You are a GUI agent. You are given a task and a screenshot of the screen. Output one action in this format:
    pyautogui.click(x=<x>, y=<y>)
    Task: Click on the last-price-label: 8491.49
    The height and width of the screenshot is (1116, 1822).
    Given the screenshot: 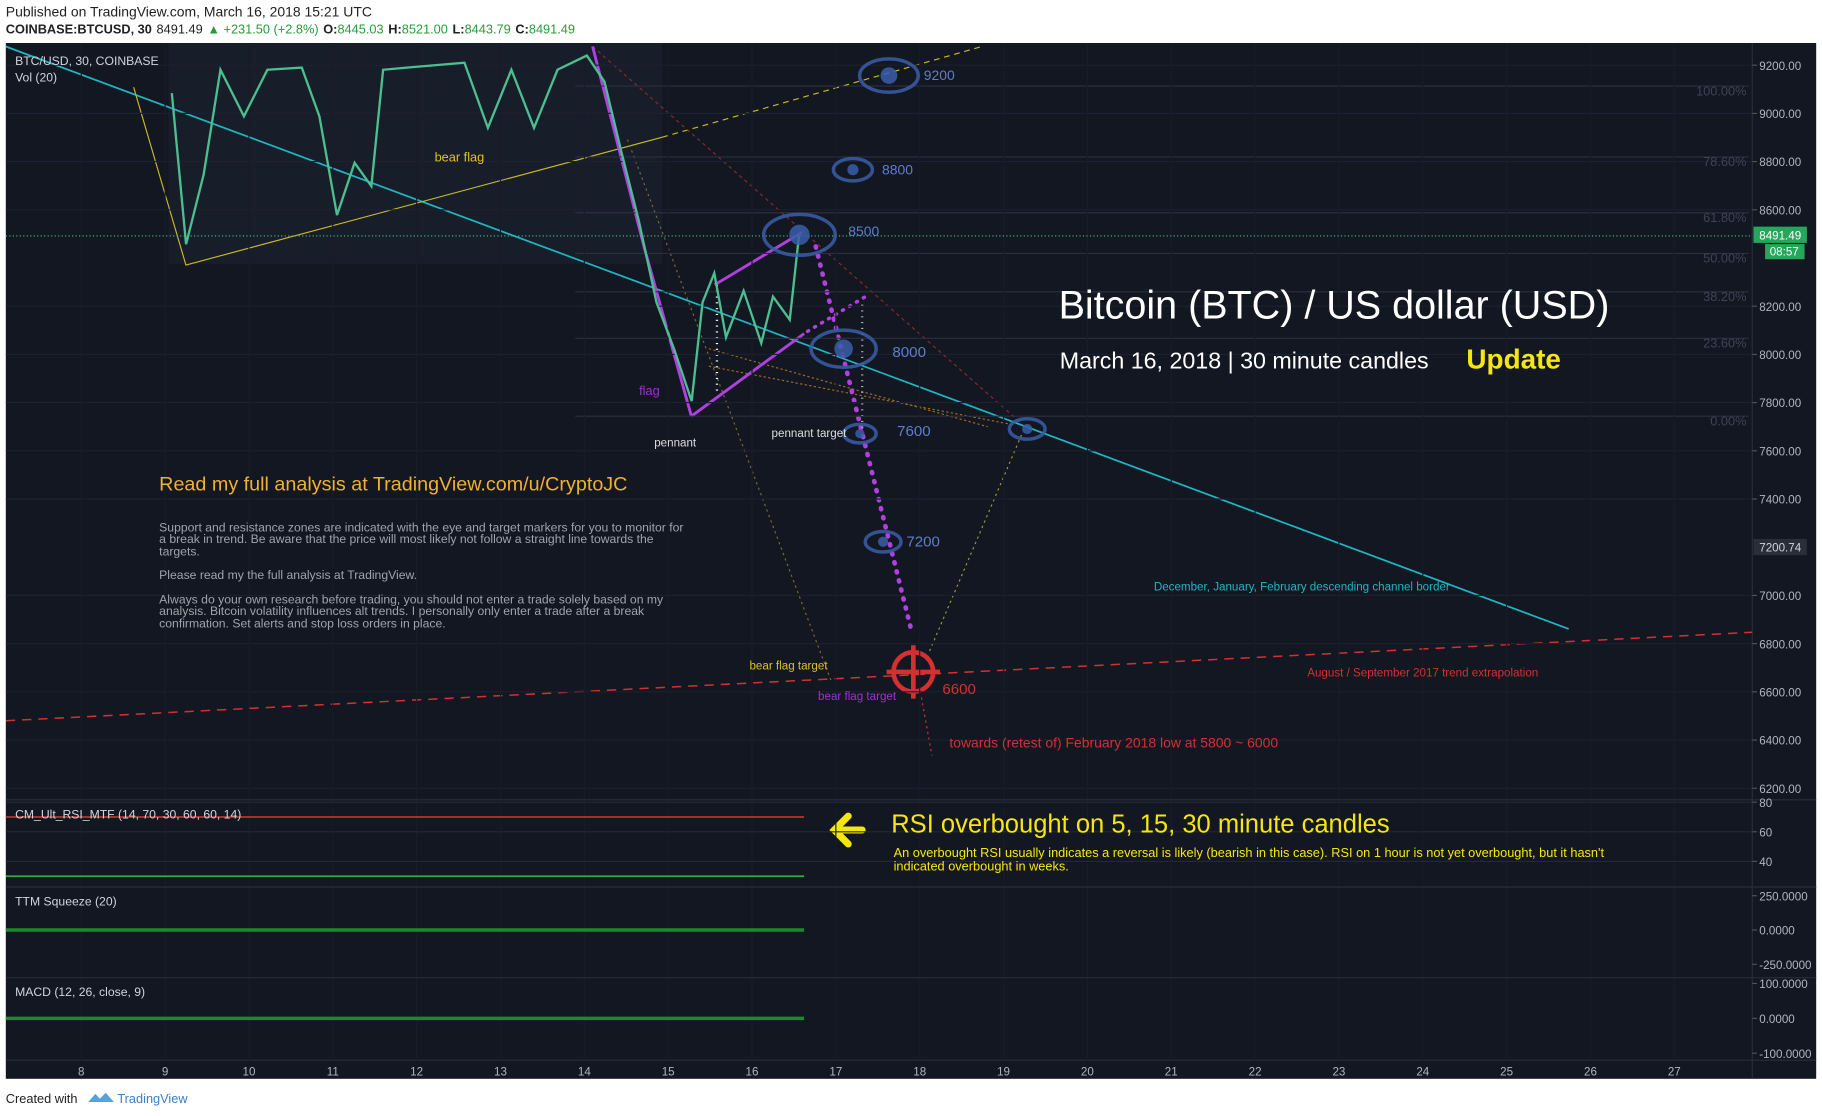 What is the action you would take?
    pyautogui.click(x=1780, y=235)
    